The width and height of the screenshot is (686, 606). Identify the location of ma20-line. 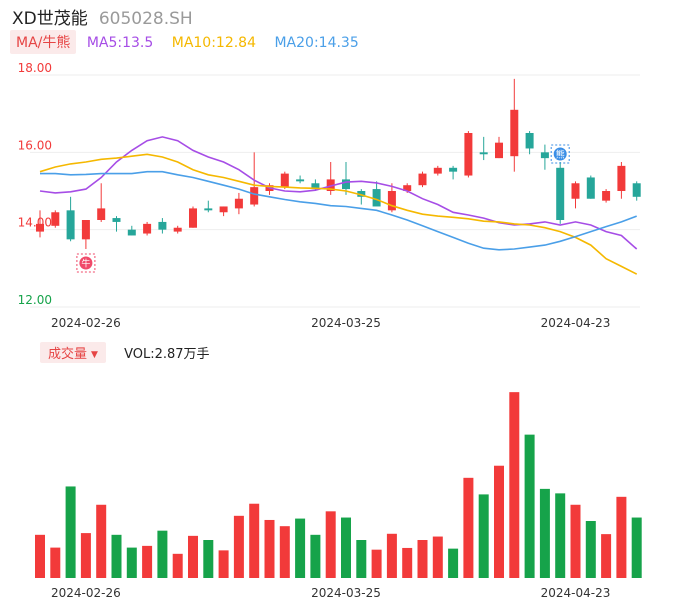
(338, 210).